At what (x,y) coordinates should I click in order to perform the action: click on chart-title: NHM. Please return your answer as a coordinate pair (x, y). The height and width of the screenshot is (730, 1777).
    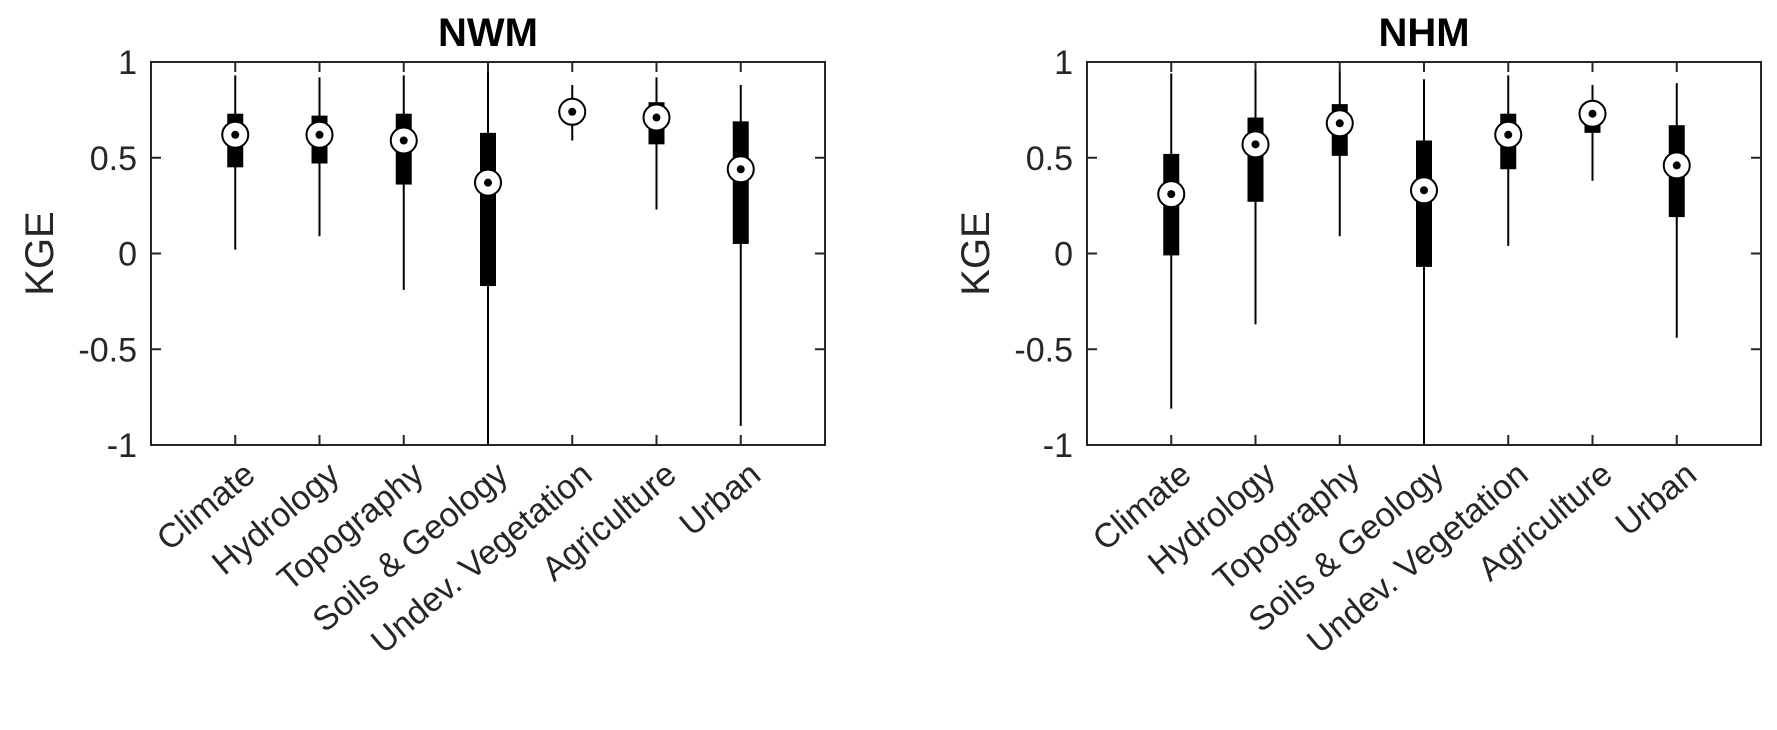
    Looking at the image, I should click on (1423, 33).